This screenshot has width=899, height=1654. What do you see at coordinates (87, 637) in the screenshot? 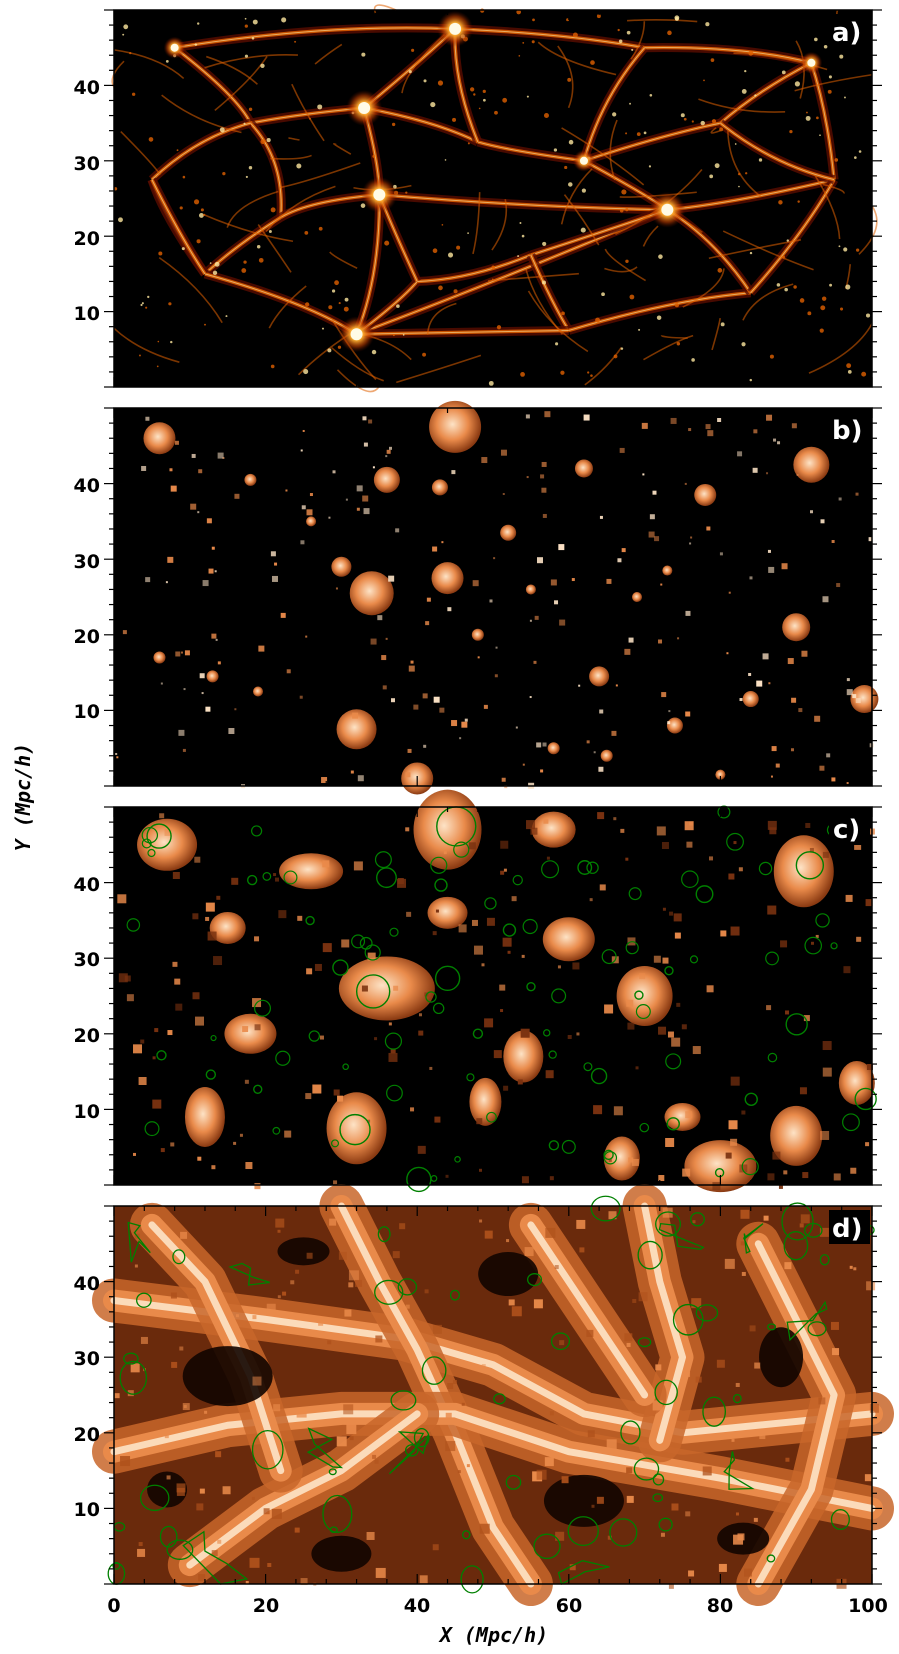
I see `panel-b-ytick-20: 20` at bounding box center [87, 637].